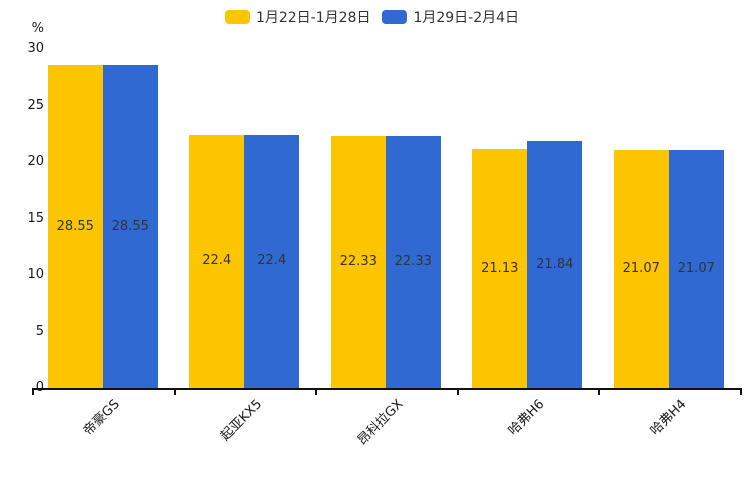  What do you see at coordinates (237, 17) in the screenshot?
I see `legend-swatch-yellow-icon` at bounding box center [237, 17].